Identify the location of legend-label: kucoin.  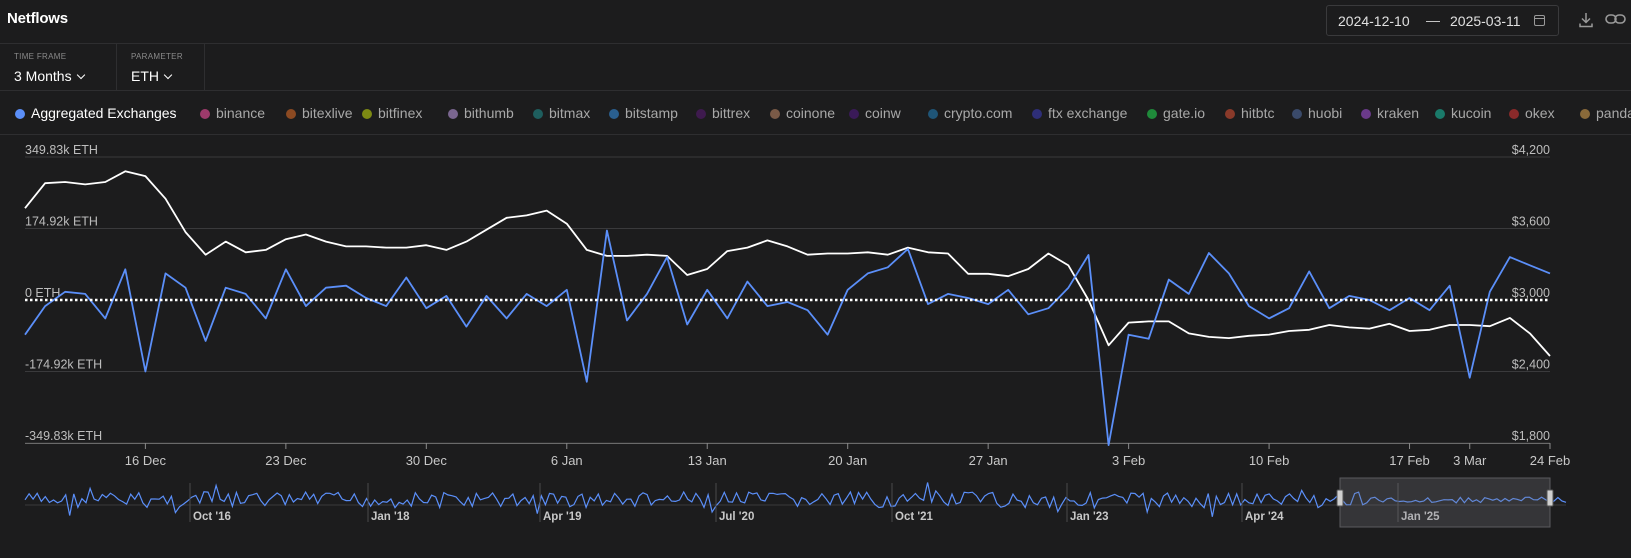
(1471, 113).